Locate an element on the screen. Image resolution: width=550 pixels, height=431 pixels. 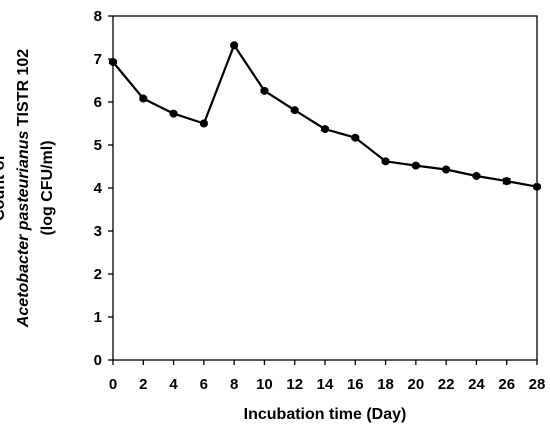
y-tick-label: 5 is located at coordinates (98, 145).